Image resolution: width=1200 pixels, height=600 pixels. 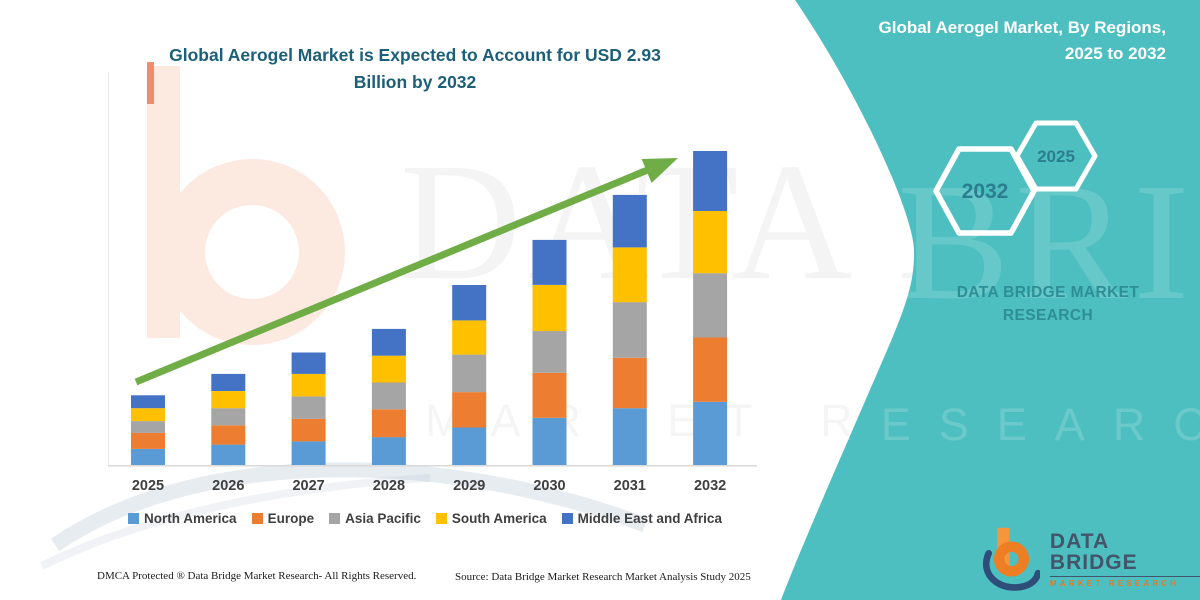 What do you see at coordinates (649, 518) in the screenshot?
I see `legend-label-middle-east-and-africa: Middle East and Africa` at bounding box center [649, 518].